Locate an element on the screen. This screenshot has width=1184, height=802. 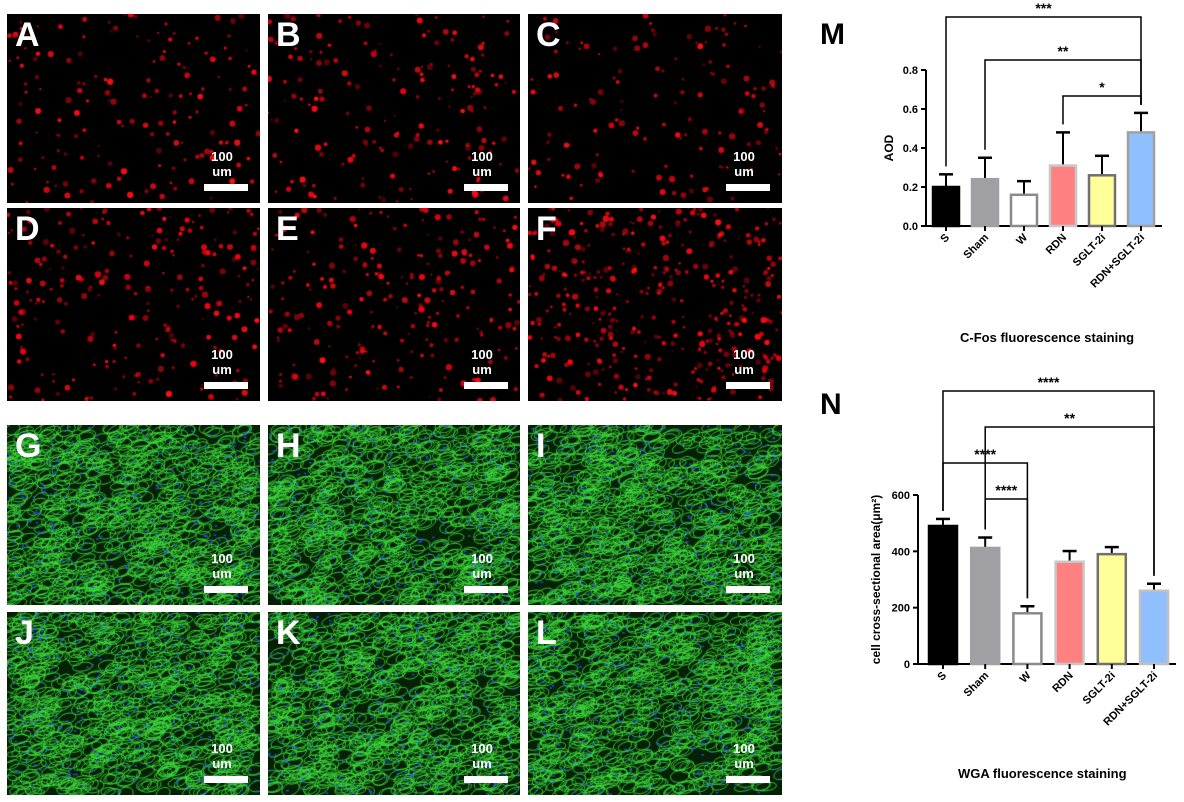
panel-label: A is located at coordinates (27, 35).